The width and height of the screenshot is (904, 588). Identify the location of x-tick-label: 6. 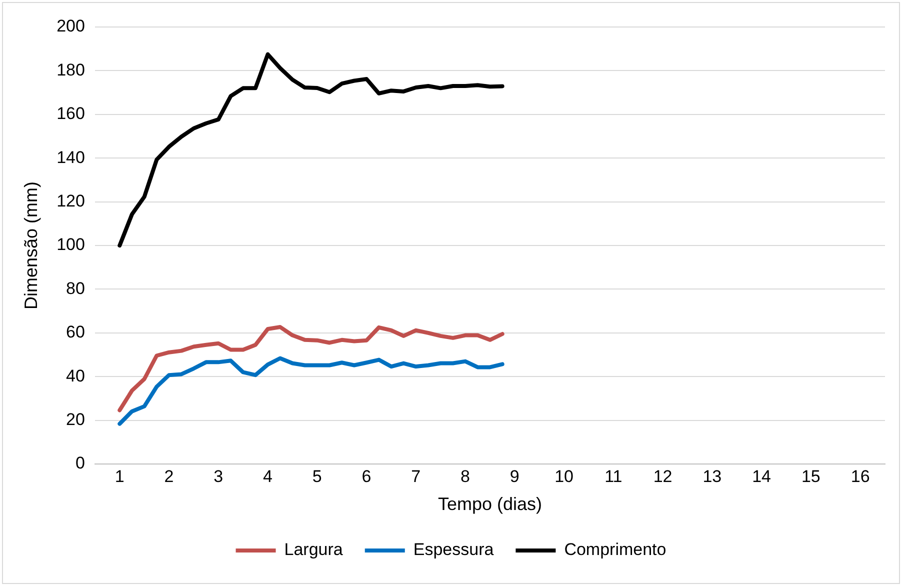
(367, 476).